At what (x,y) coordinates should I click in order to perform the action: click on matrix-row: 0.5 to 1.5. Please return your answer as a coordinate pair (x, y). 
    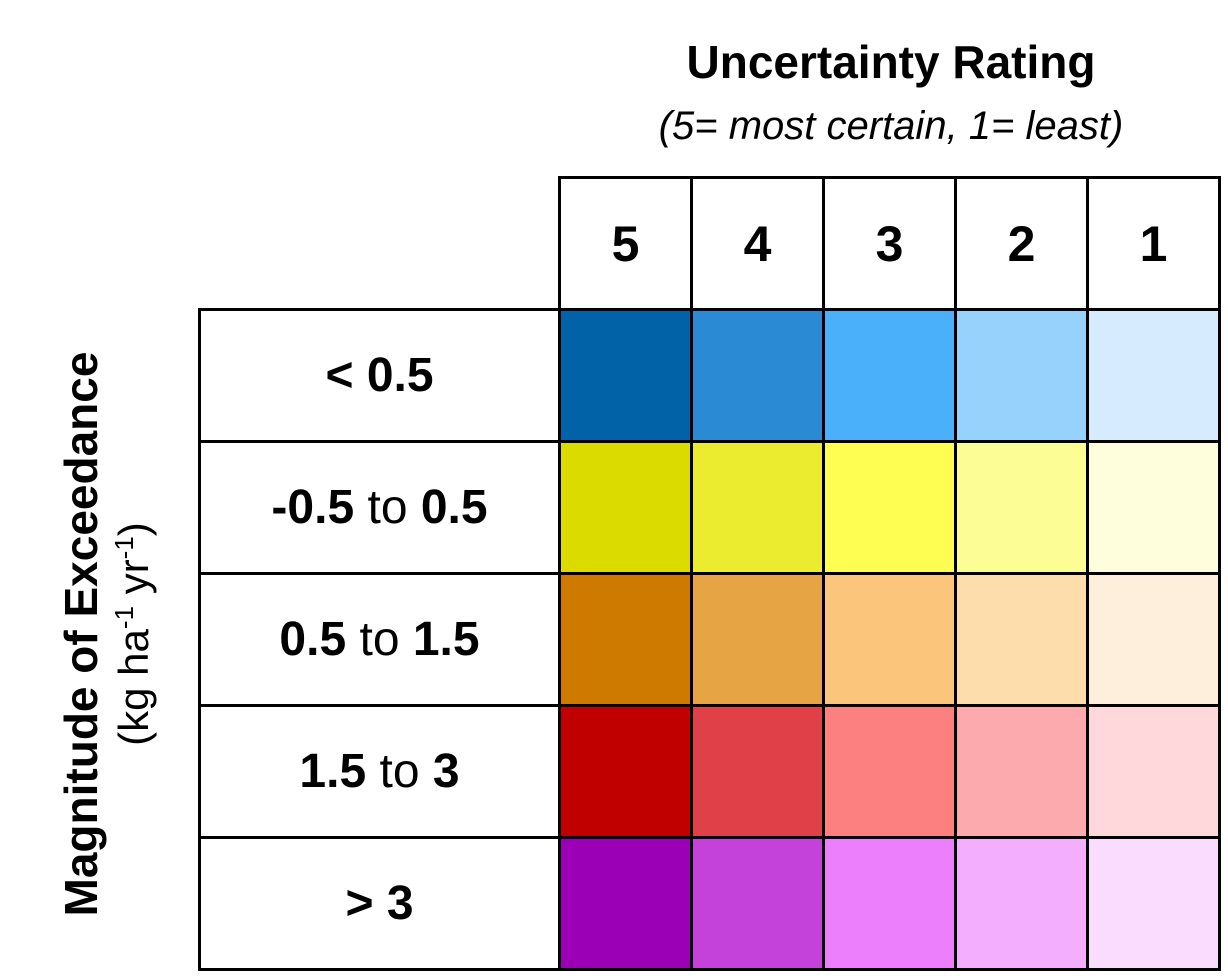
    Looking at the image, I should click on (709, 639).